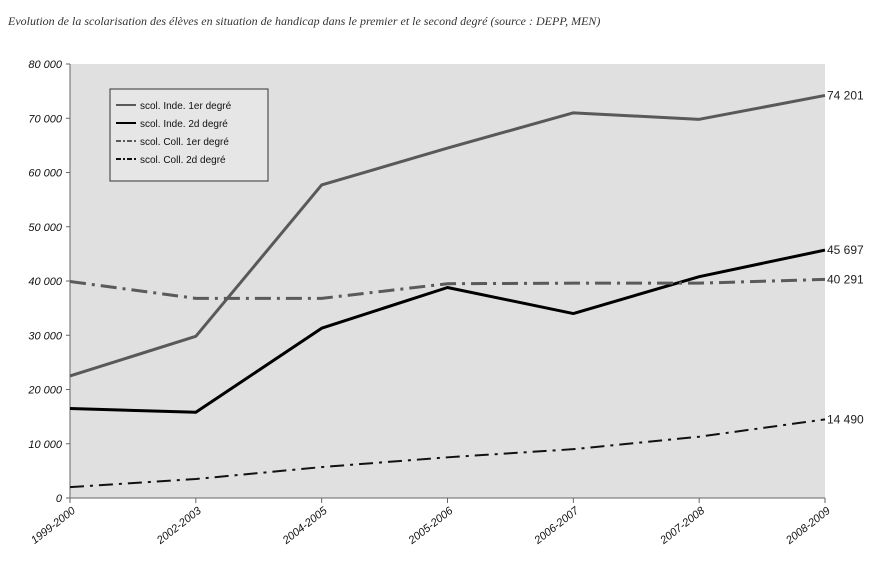 The height and width of the screenshot is (575, 872). I want to click on legend-entry: scol. Coll. 1er degré, so click(184, 142).